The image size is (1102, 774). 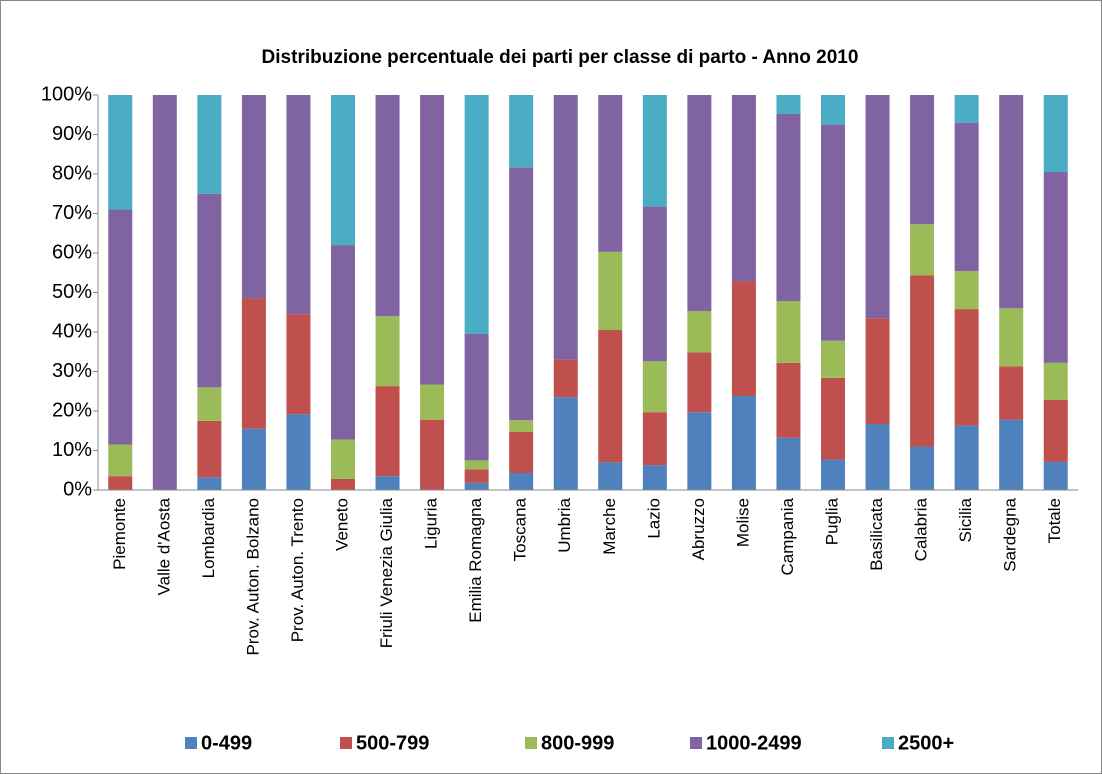 I want to click on y-tick-label: 100%, so click(x=66, y=94).